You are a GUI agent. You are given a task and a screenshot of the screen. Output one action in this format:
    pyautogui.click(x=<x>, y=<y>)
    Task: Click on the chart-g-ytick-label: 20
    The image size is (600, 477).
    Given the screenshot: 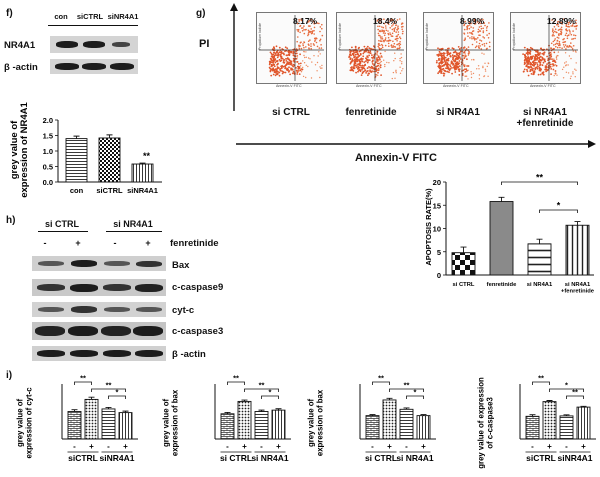 What is the action you would take?
    pyautogui.click(x=437, y=182)
    